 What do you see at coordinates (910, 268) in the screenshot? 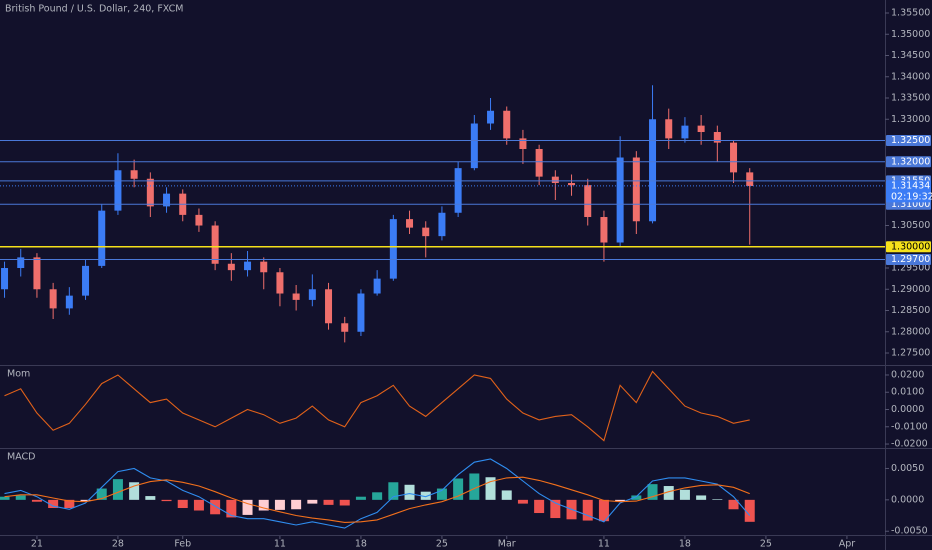
I see `y-tick-label: 1.29500` at bounding box center [910, 268].